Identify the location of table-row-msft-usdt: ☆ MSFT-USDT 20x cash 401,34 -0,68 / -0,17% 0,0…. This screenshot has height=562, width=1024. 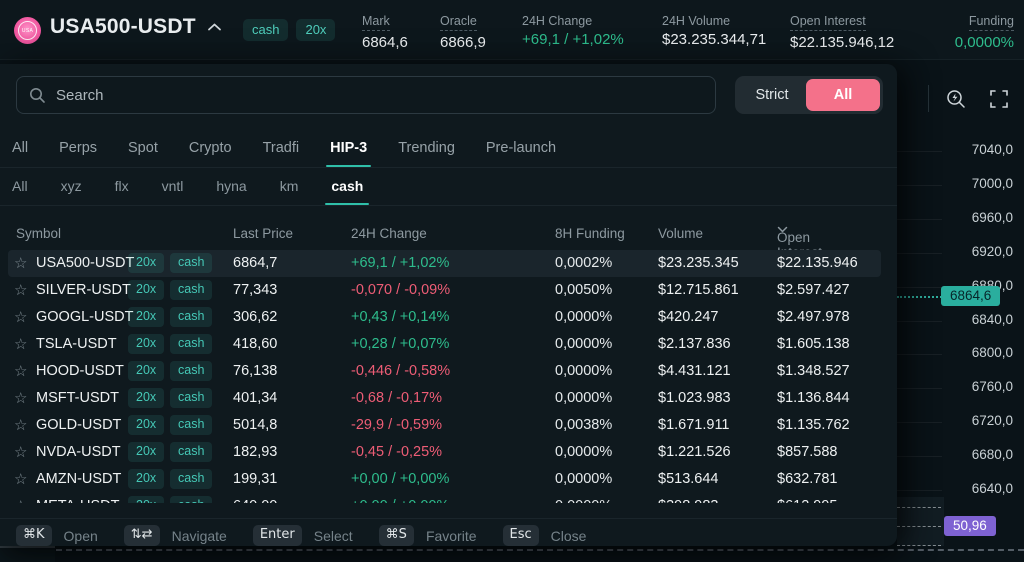
(444, 398).